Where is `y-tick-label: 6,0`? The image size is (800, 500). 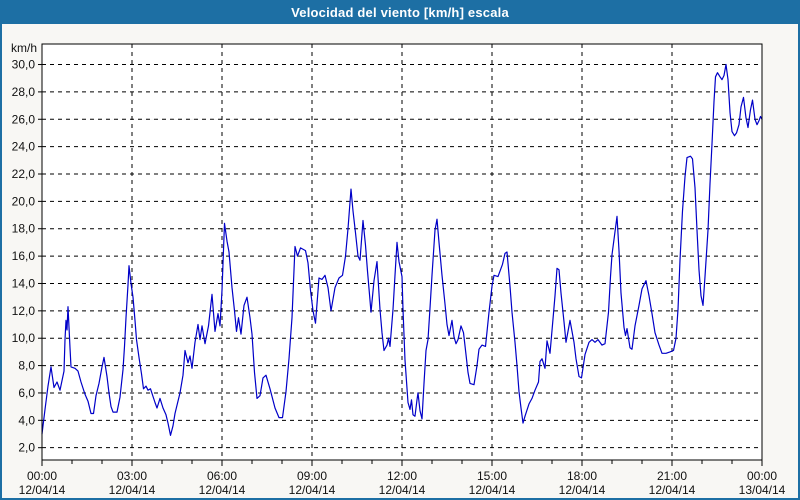 y-tick-label: 6,0 is located at coordinates (26, 393).